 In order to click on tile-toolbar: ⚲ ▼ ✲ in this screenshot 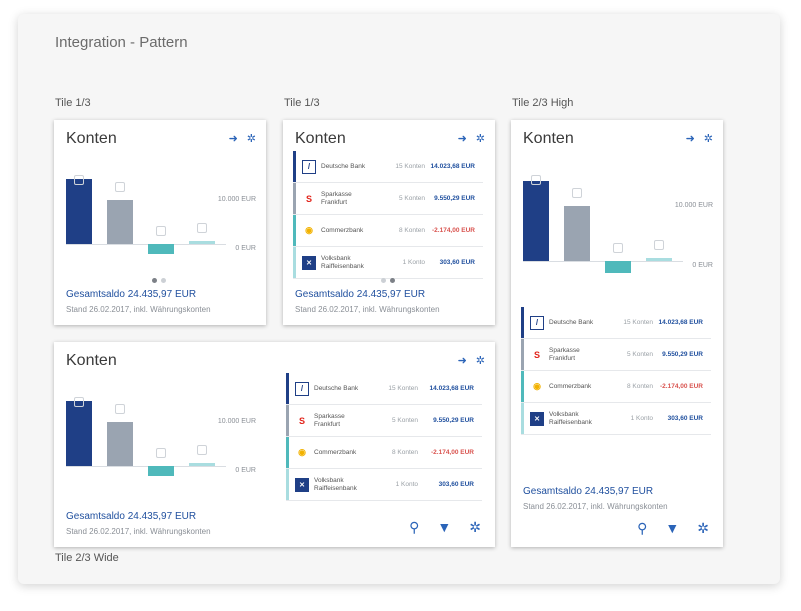, I will do `click(664, 528)`.